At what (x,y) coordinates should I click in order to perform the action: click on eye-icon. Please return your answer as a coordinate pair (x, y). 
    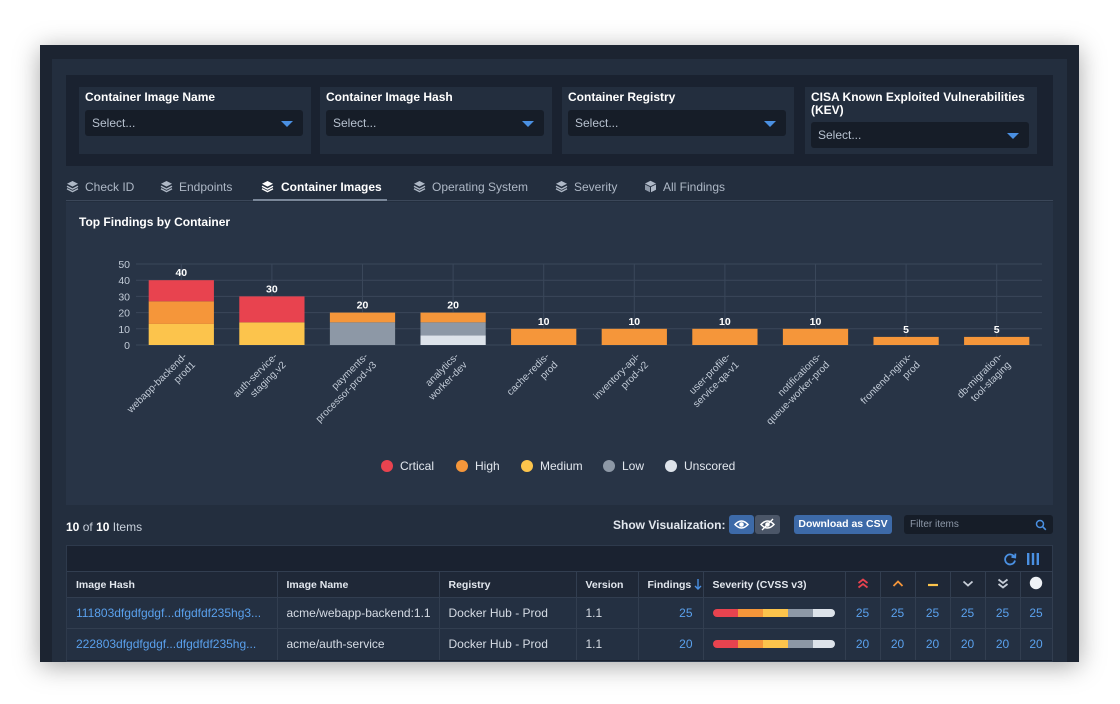
    Looking at the image, I should click on (741, 524).